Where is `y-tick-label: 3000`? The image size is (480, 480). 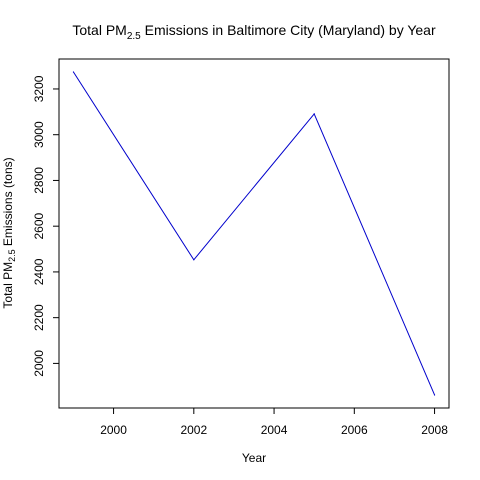 y-tick-label: 3000 is located at coordinates (39, 134).